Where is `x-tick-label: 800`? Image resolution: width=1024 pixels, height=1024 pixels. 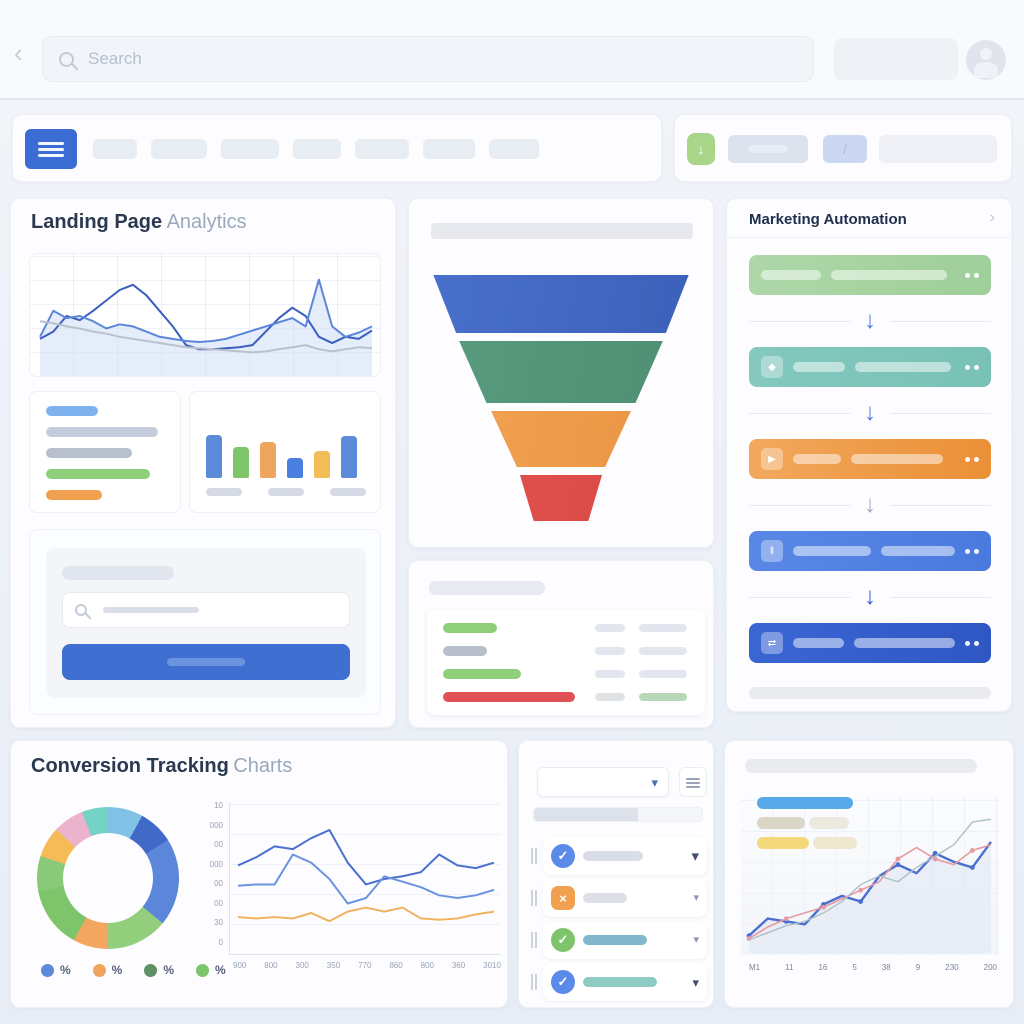
x-tick-label: 800 is located at coordinates (271, 965).